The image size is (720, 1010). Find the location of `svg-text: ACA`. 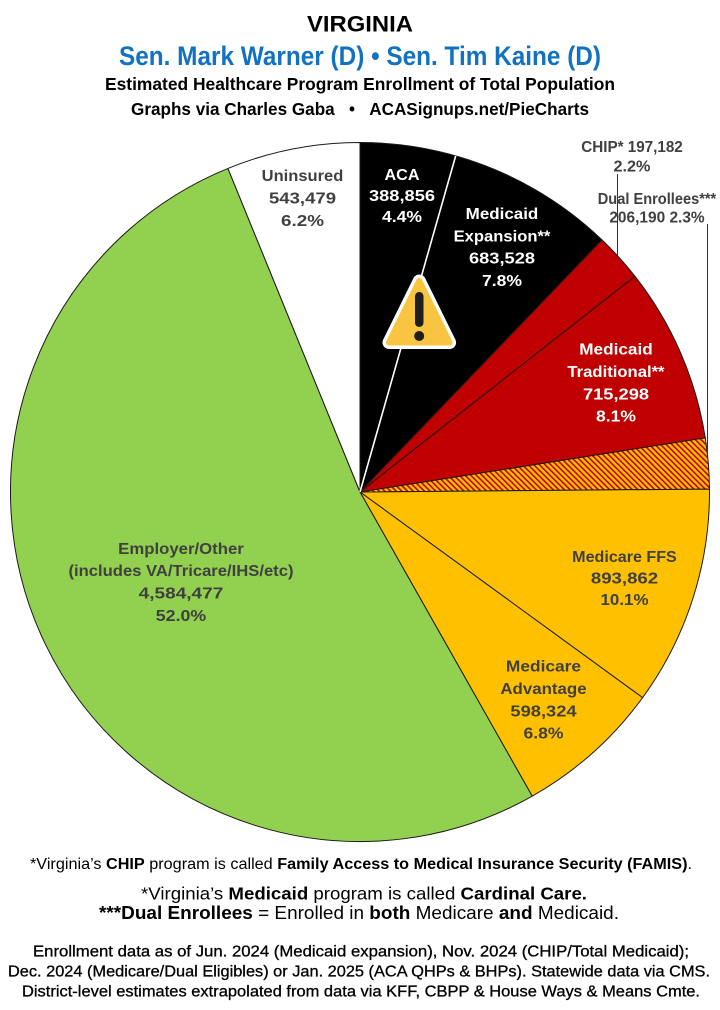

svg-text: ACA is located at coordinates (402, 175).